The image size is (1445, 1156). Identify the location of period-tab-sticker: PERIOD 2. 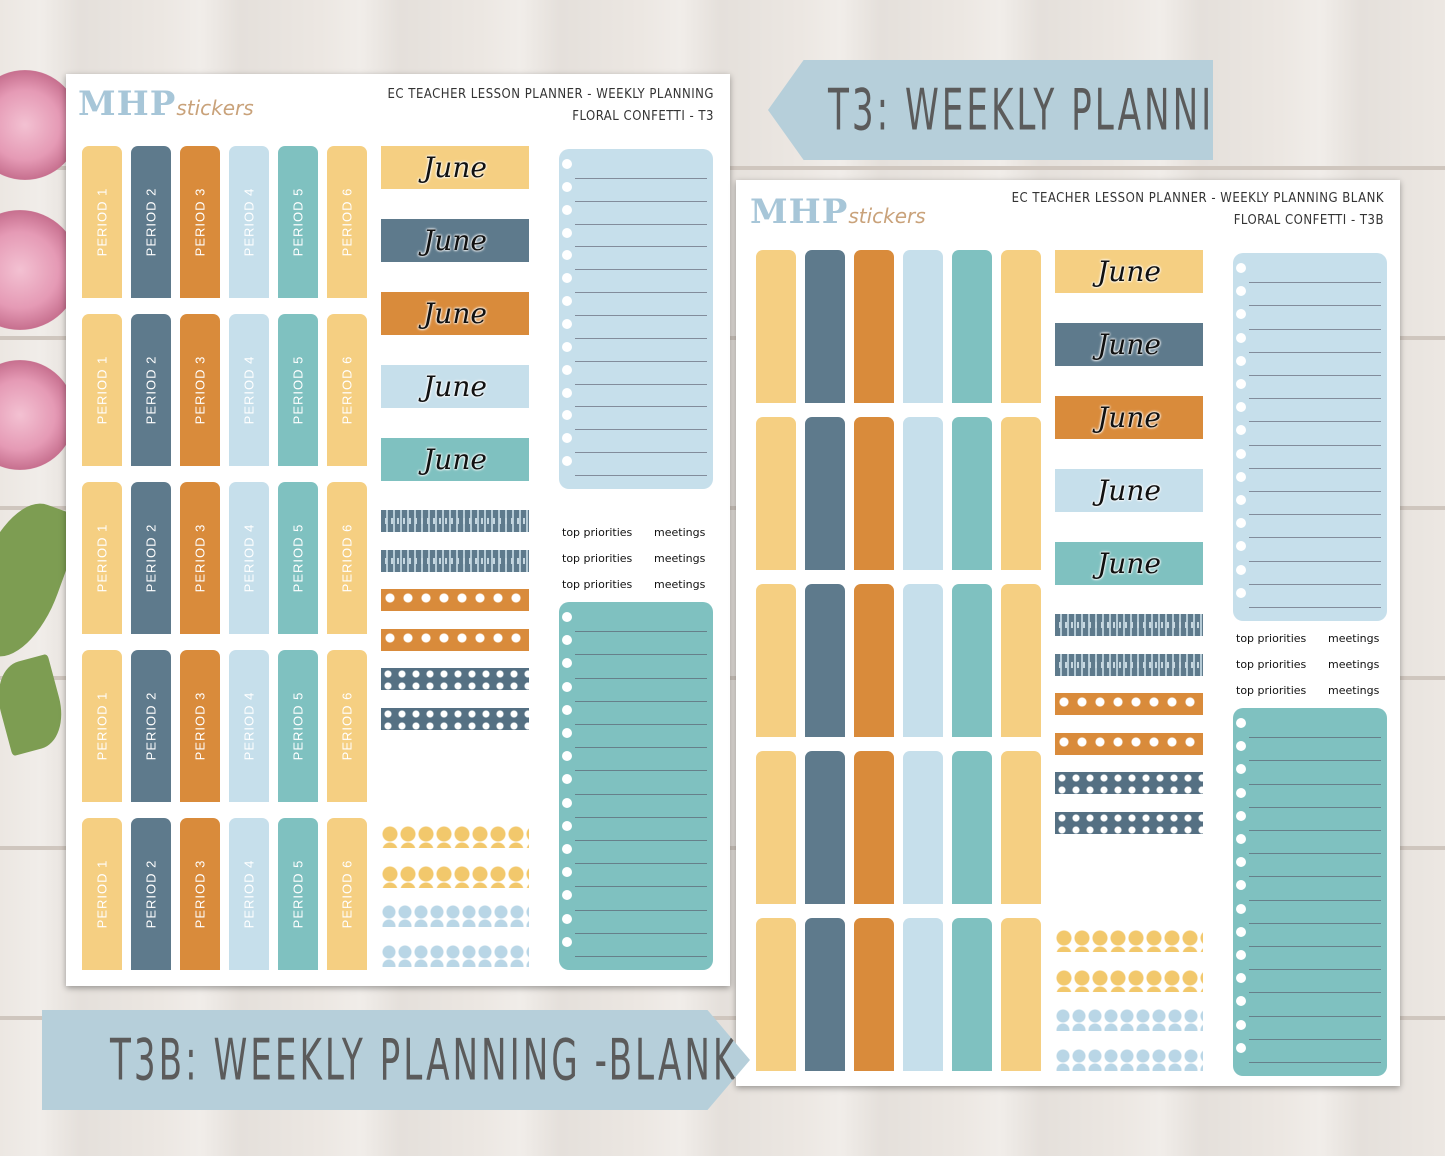
(151, 222).